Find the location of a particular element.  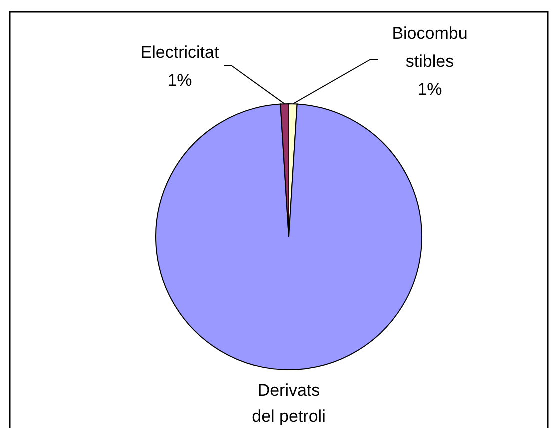

slice-label: Biocombu stibles is located at coordinates (430, 47).